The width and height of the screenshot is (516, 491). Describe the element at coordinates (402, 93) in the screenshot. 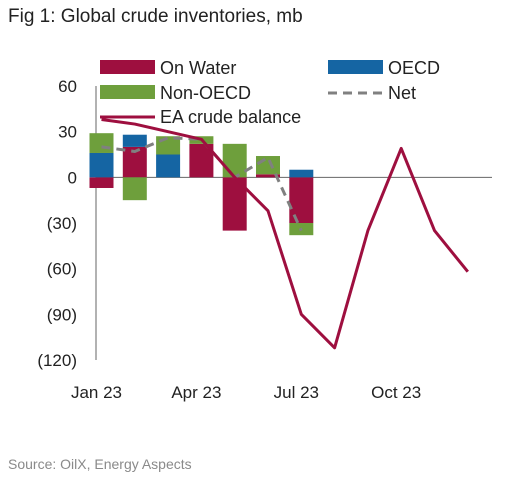

I see `legend-label: Net` at that location.